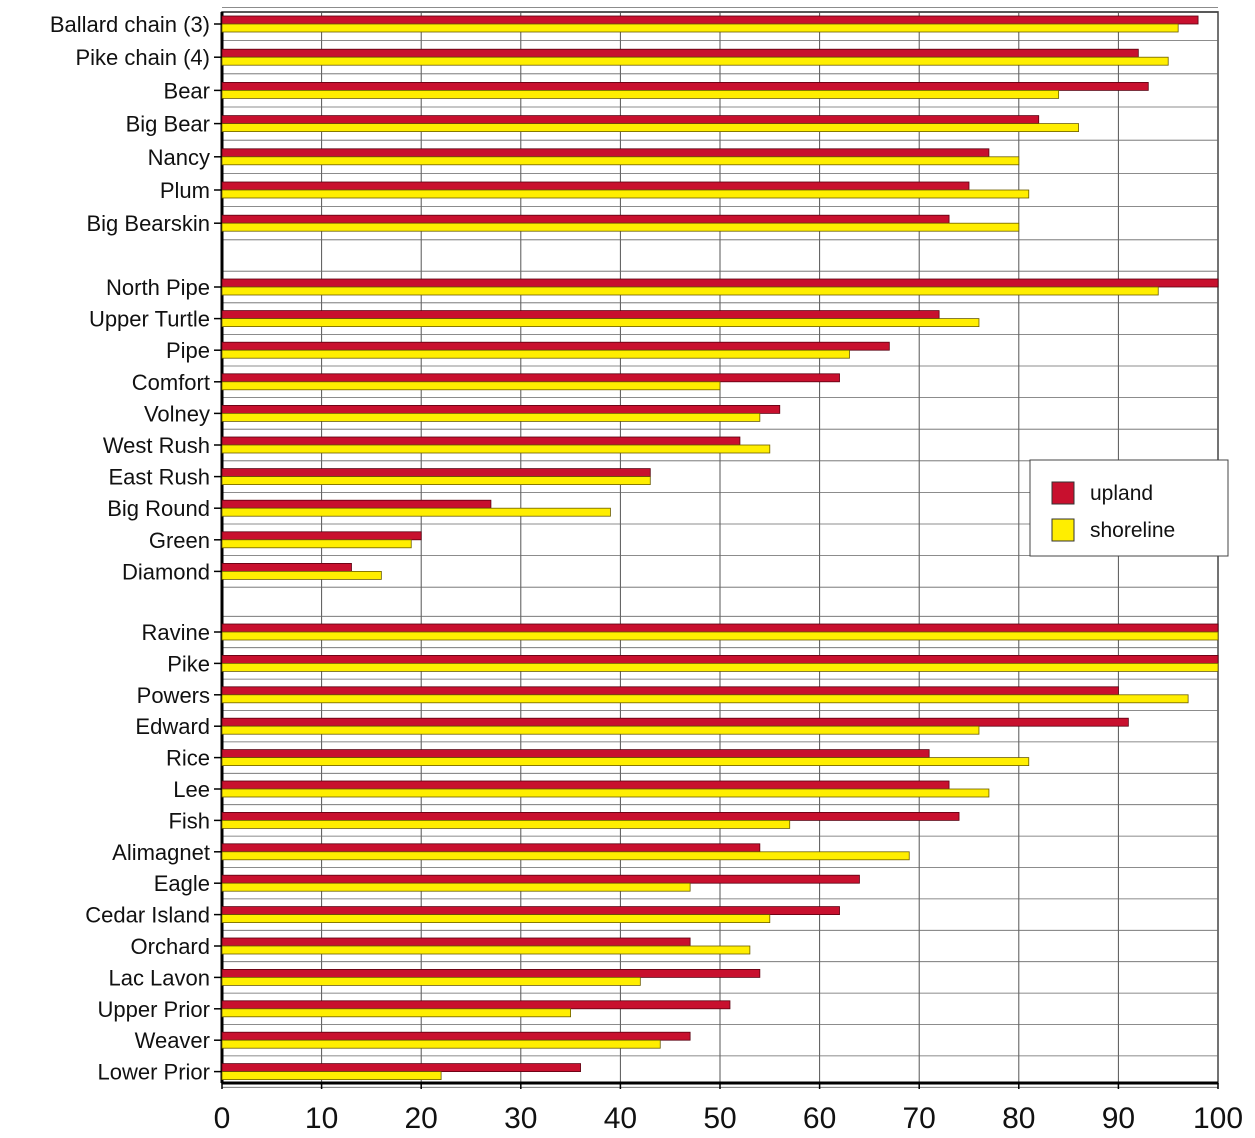  Describe the element at coordinates (161, 852) in the screenshot. I see `category-label: Alimagnet` at that location.